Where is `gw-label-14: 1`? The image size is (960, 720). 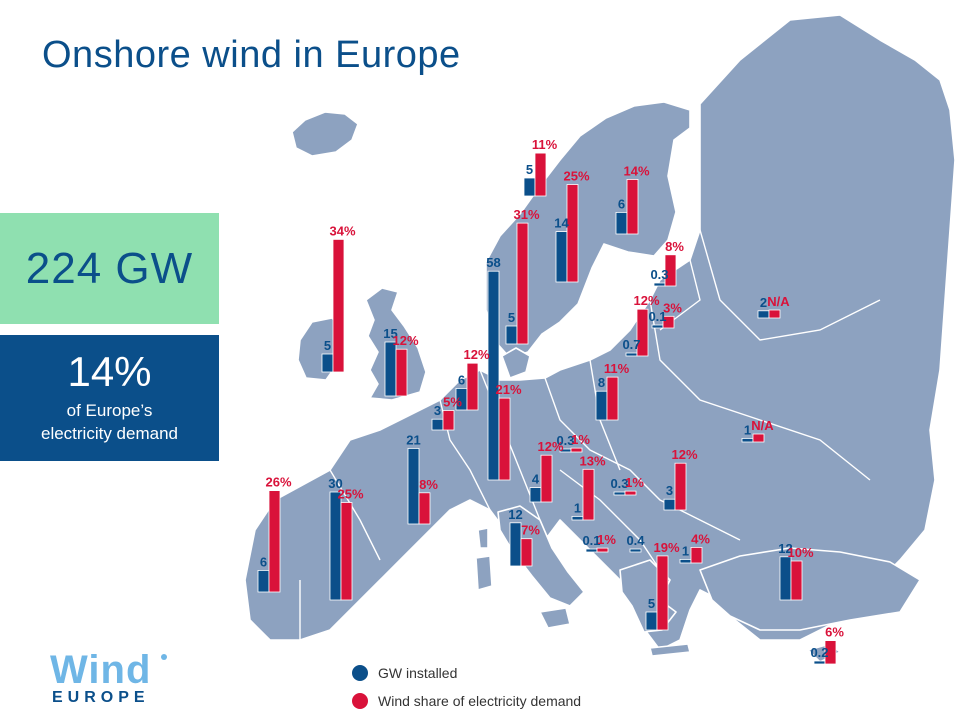 gw-label-14: 1 is located at coordinates (747, 429).